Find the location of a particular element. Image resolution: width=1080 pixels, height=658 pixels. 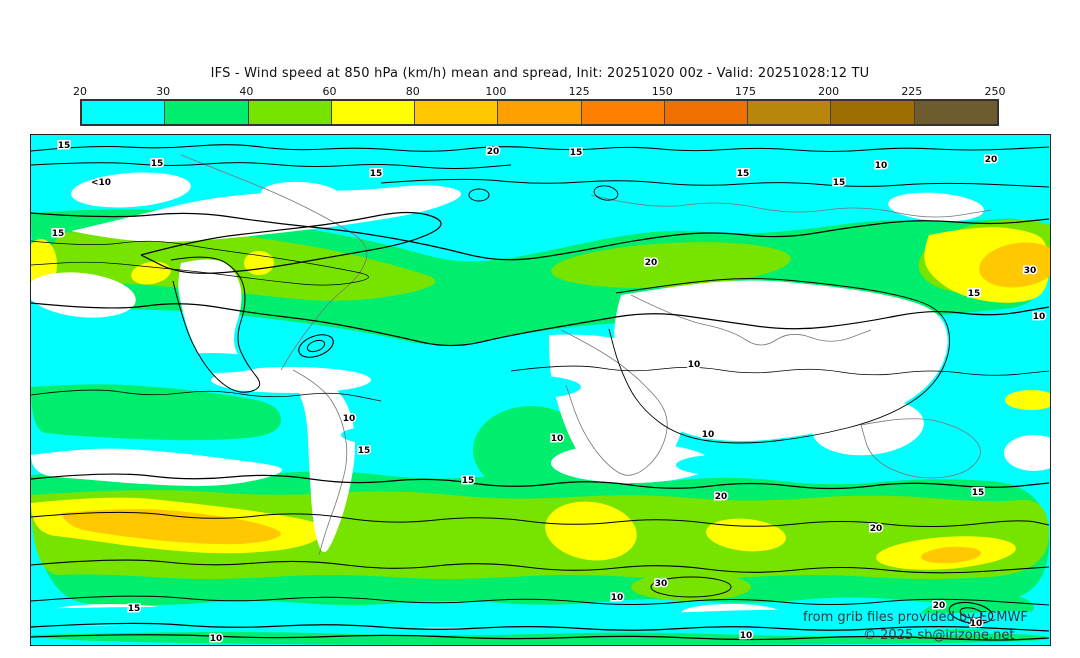

colorbar-tick: 200 is located at coordinates (829, 91).